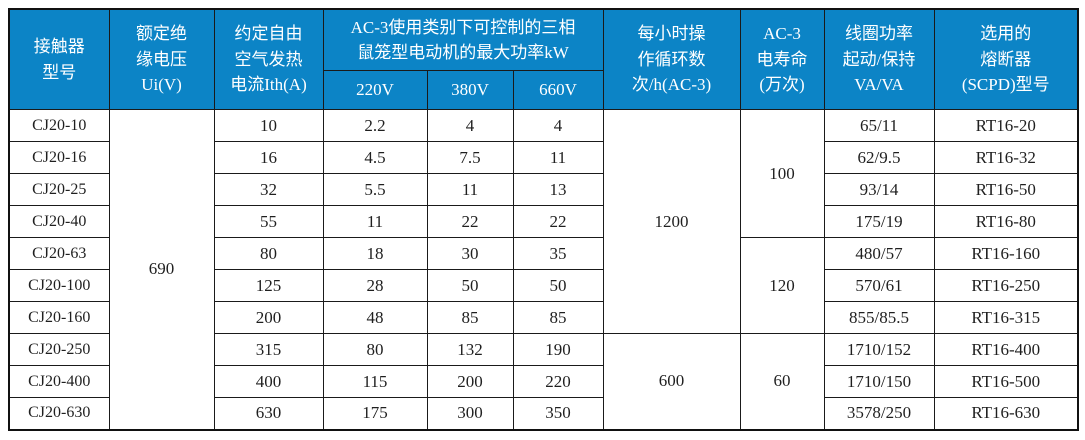 This screenshot has width=1085, height=440. Describe the element at coordinates (268, 285) in the screenshot. I see `thermal-current-cell: 125` at that location.